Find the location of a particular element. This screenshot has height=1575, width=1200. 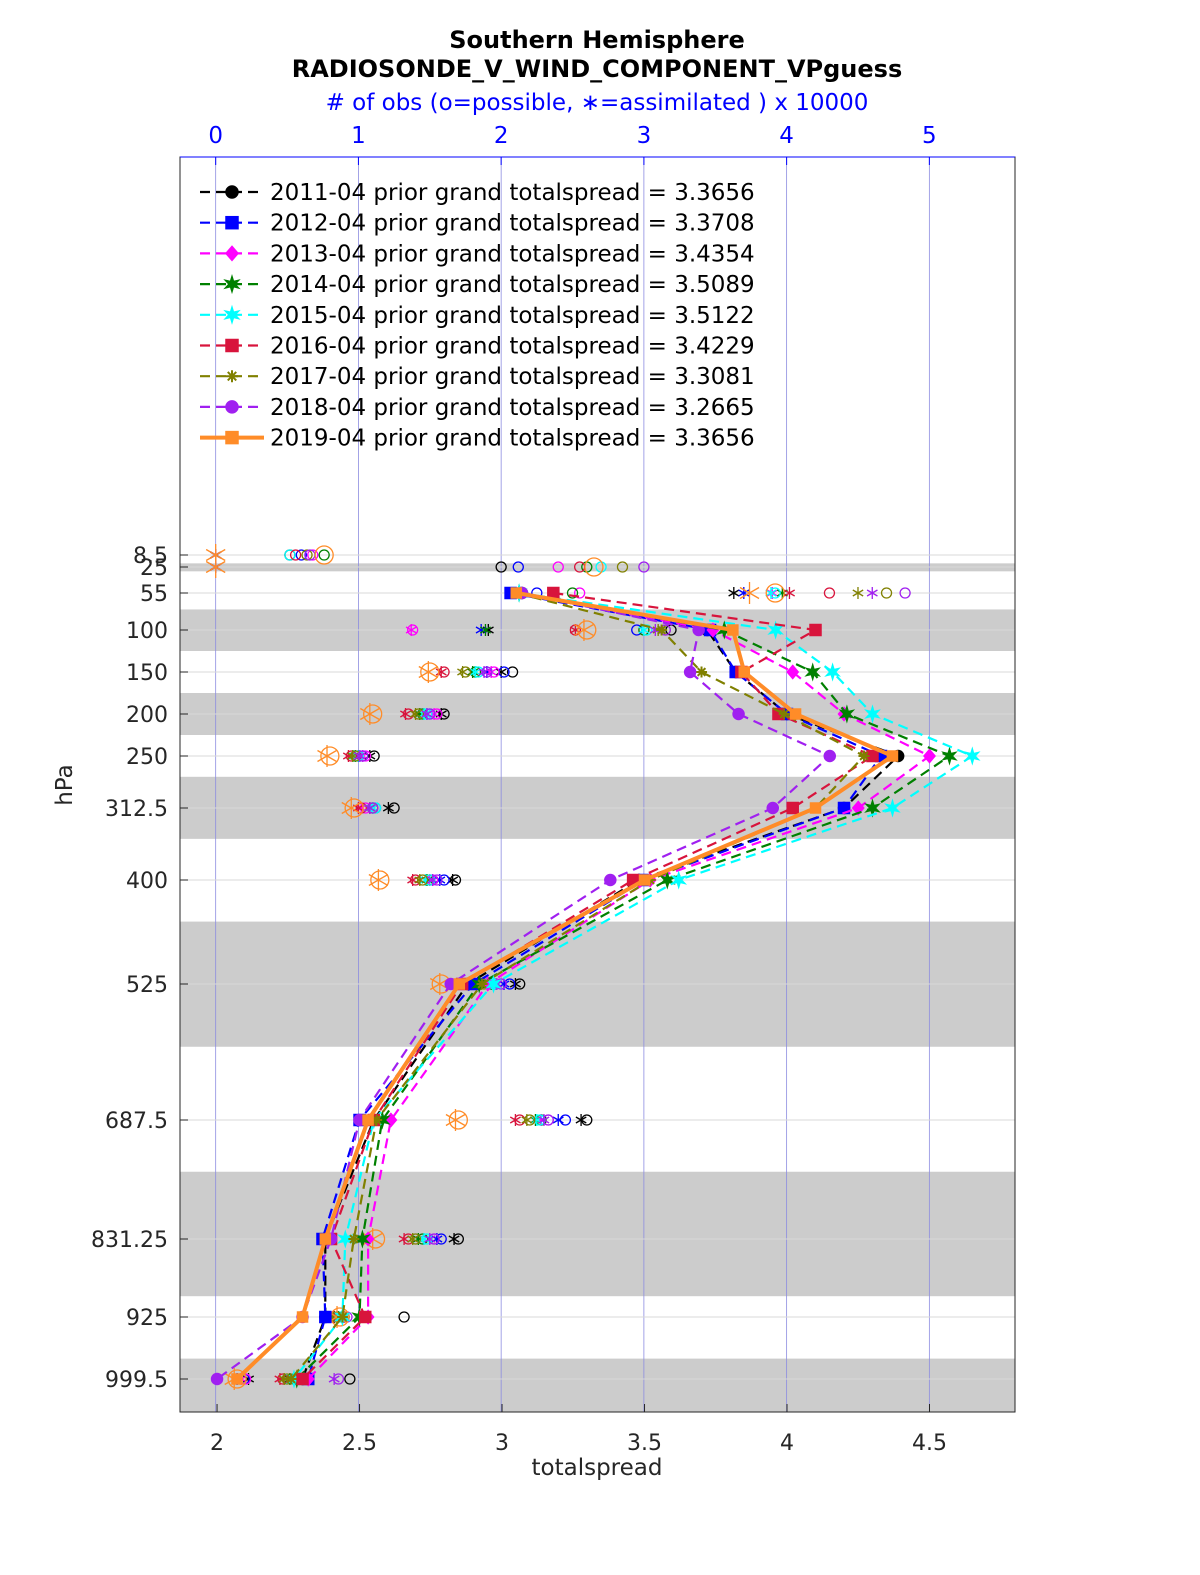

legend-entry: 2014-04 prior grand totalspread = 3.5089 is located at coordinates (512, 285).